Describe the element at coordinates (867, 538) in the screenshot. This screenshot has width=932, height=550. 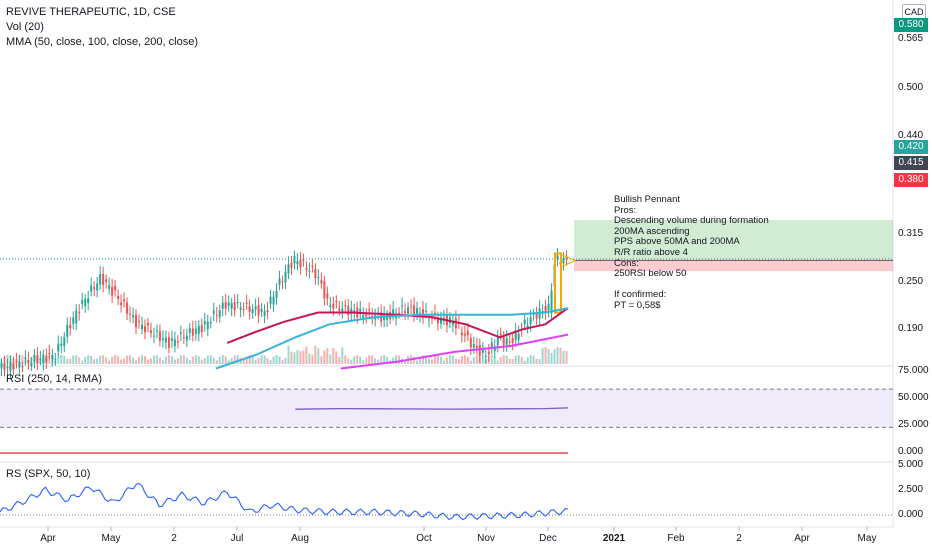
I see `x-tick-label: May` at that location.